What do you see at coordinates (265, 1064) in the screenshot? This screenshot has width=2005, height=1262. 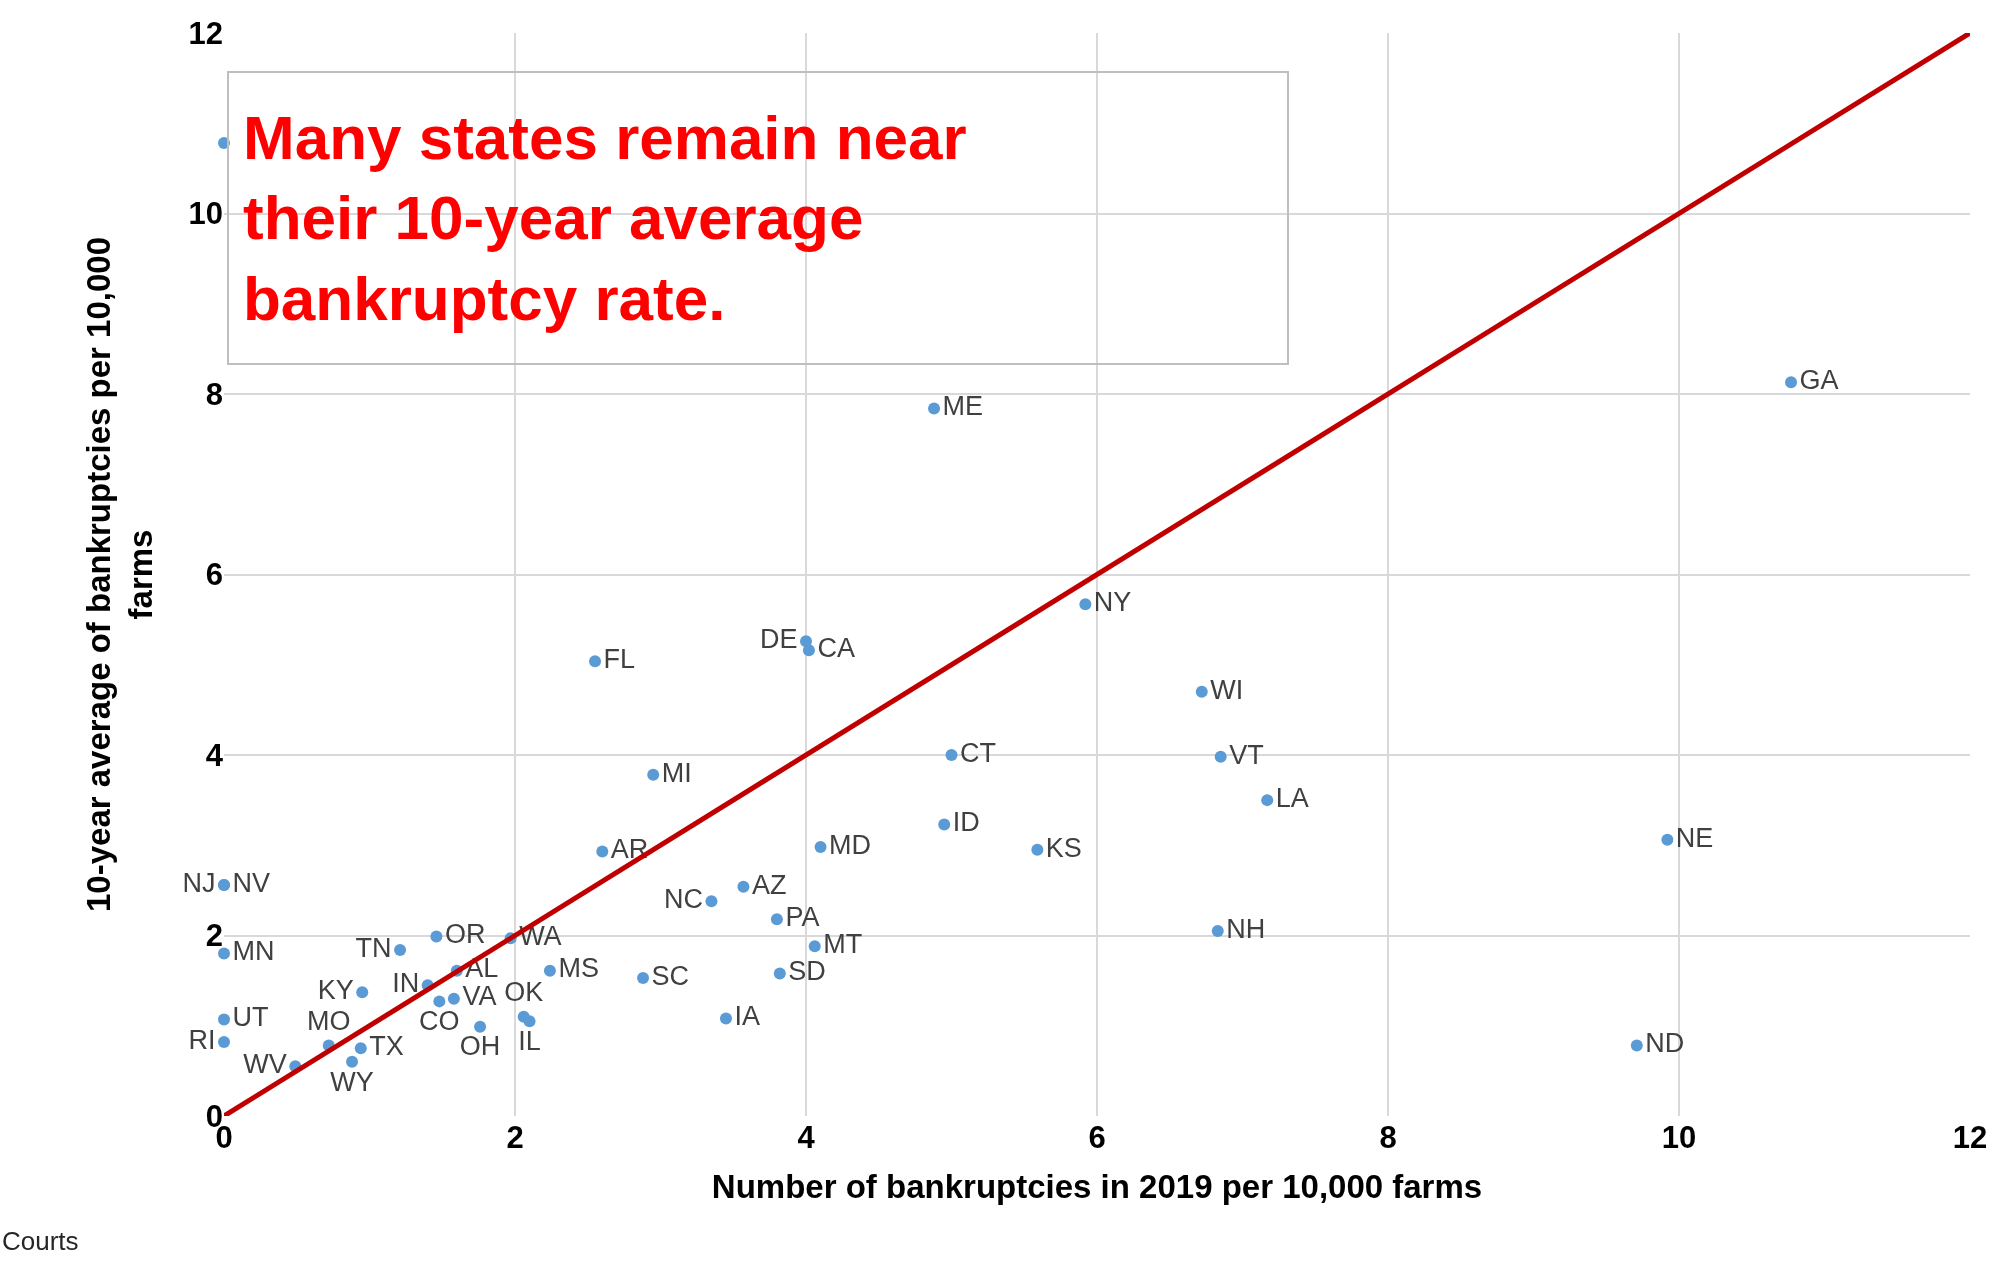 I see `data-label: WV` at bounding box center [265, 1064].